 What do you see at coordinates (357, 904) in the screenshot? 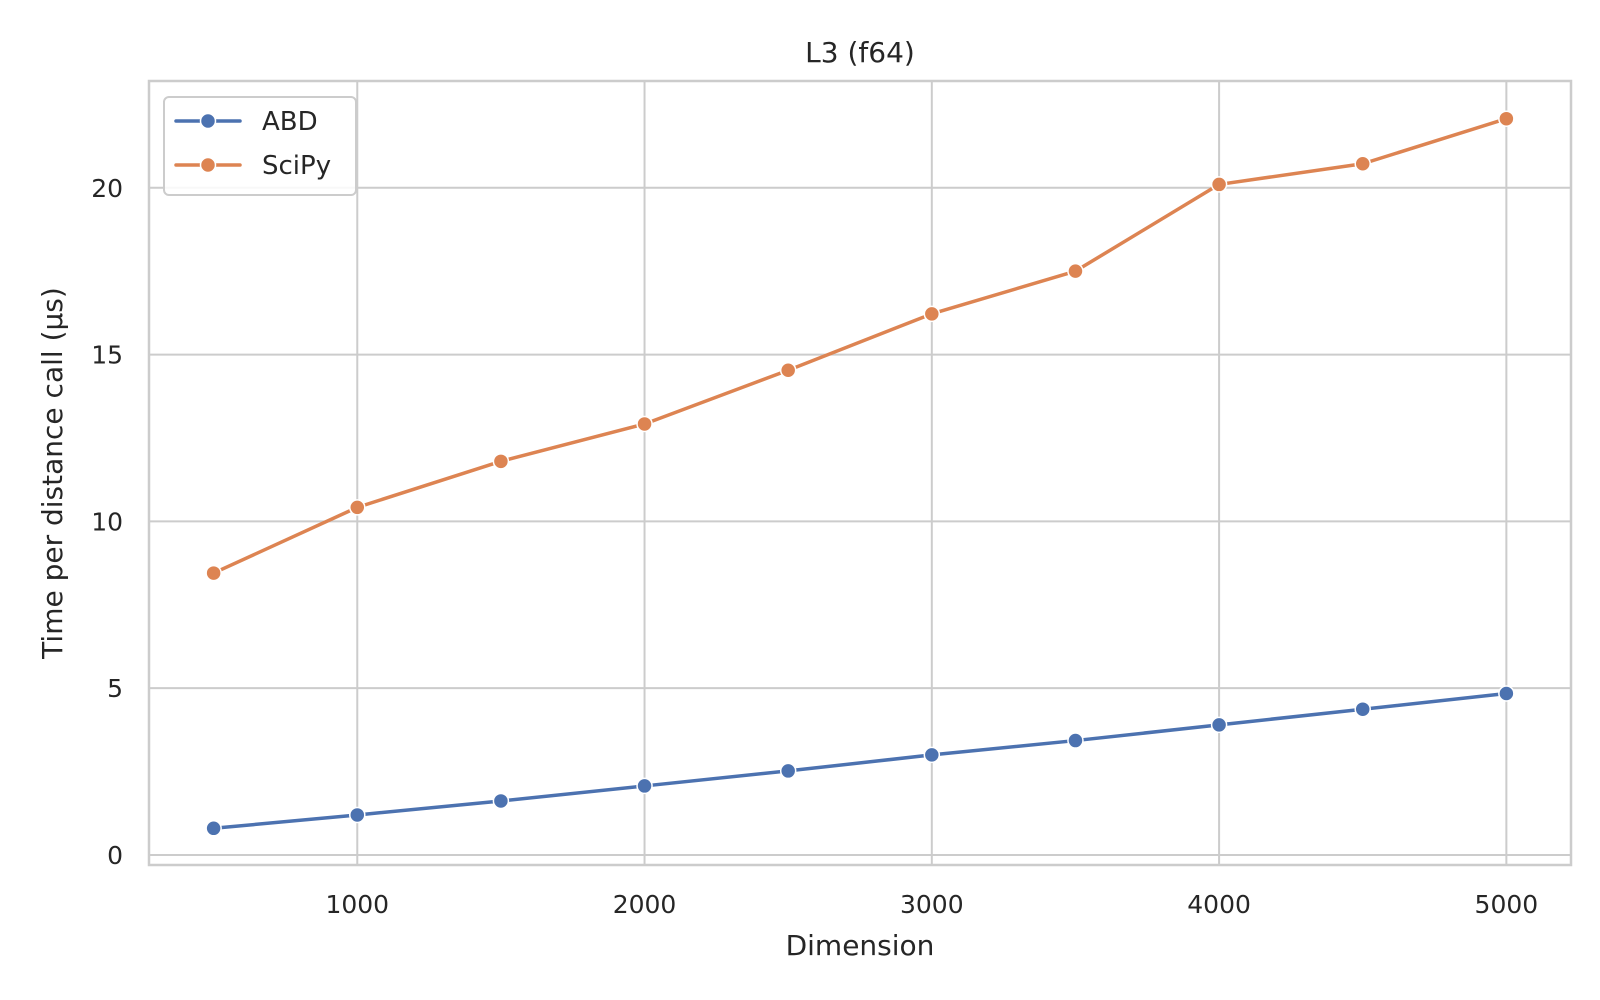
I see `x-tick-label: 1000` at bounding box center [357, 904].